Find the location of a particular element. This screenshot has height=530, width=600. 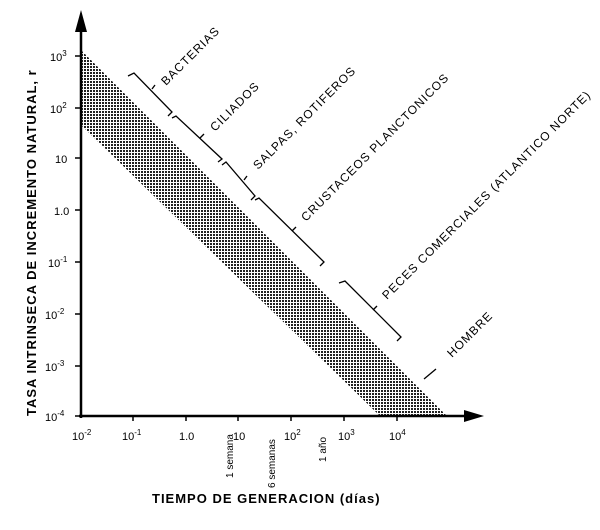

group-label-bacterias: BACTERIAS is located at coordinates (190, 56).